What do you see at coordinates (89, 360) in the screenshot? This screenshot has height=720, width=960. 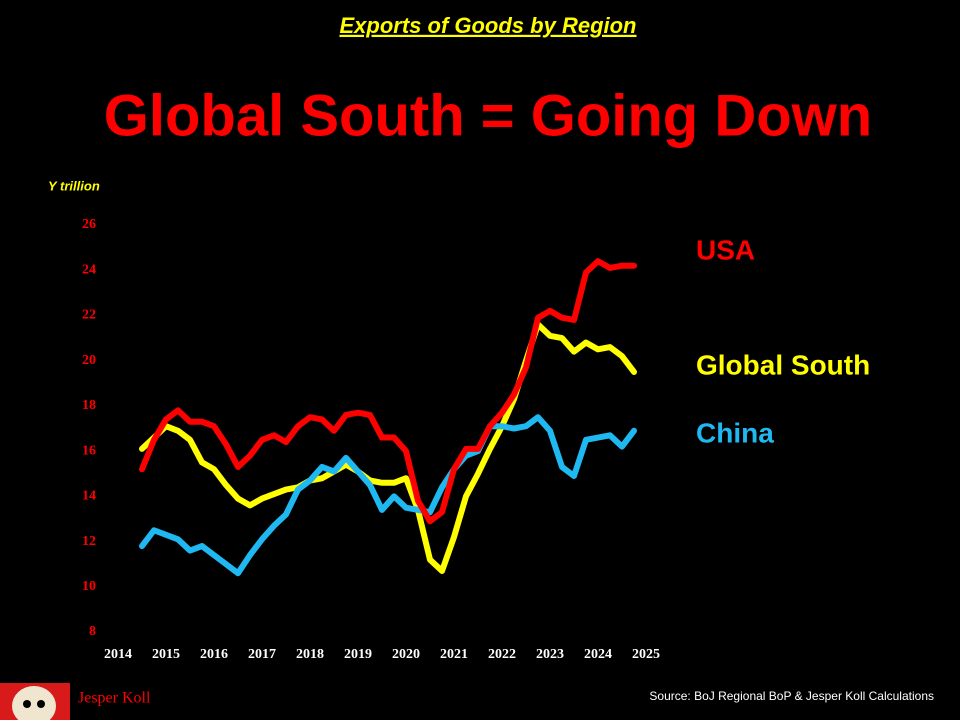 I see `y-tick-label: 20` at bounding box center [89, 360].